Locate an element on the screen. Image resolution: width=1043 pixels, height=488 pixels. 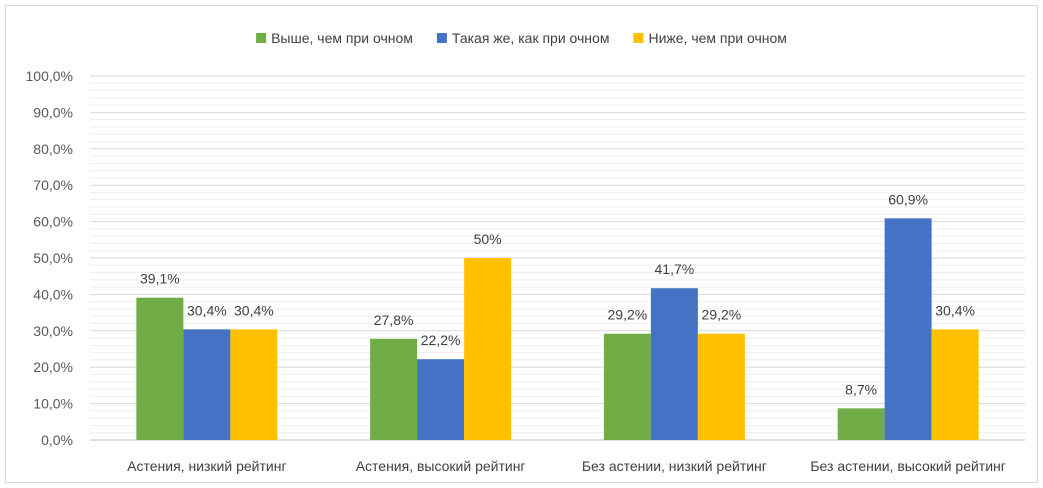
data-label: 41,7% is located at coordinates (675, 269).